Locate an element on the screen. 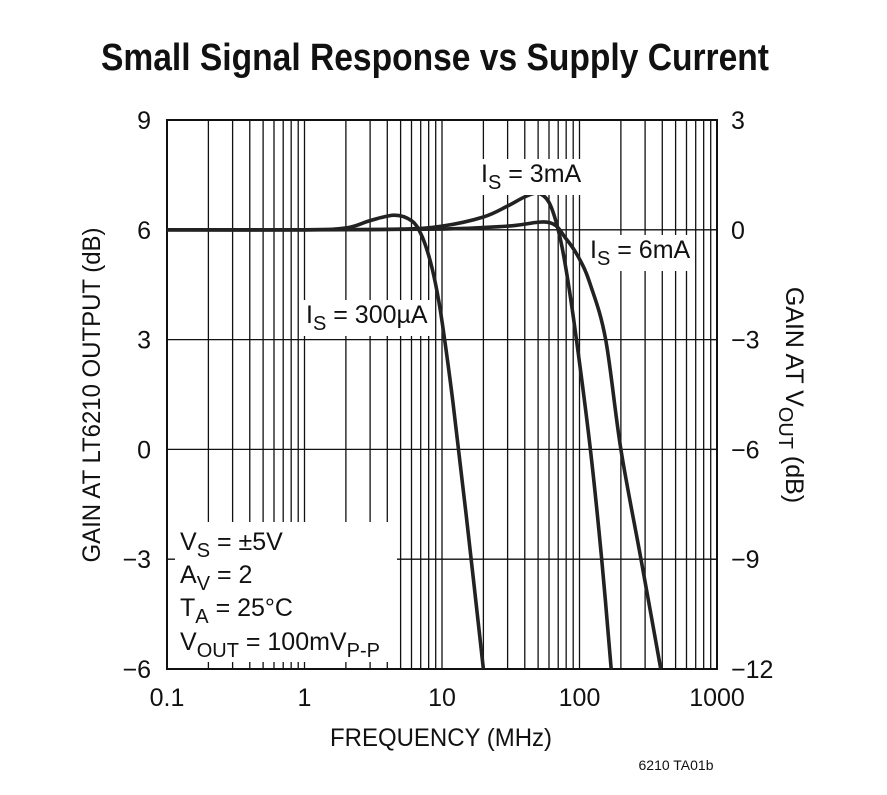 Image resolution: width=887 pixels, height=795 pixels. condition-text-part: OUT is located at coordinates (218, 651).